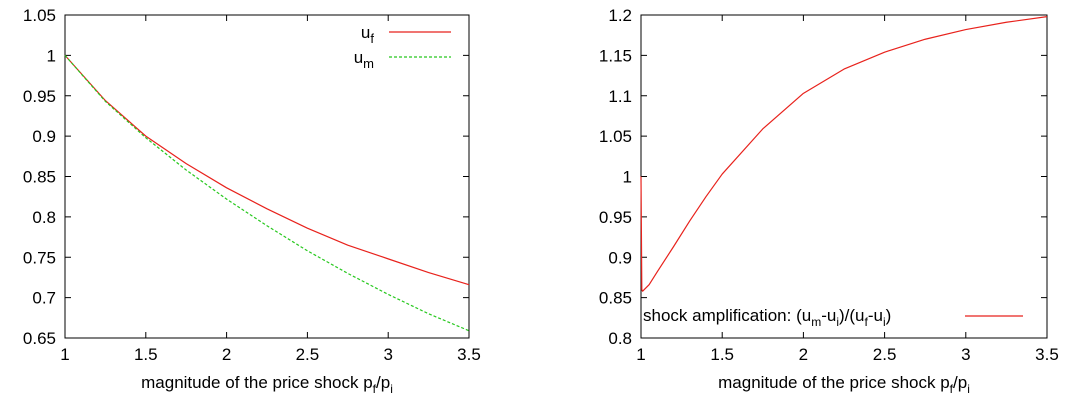  What do you see at coordinates (767, 317) in the screenshot?
I see `legend-label: shock amplification: (um-ui)/(uf-ui)` at bounding box center [767, 317].